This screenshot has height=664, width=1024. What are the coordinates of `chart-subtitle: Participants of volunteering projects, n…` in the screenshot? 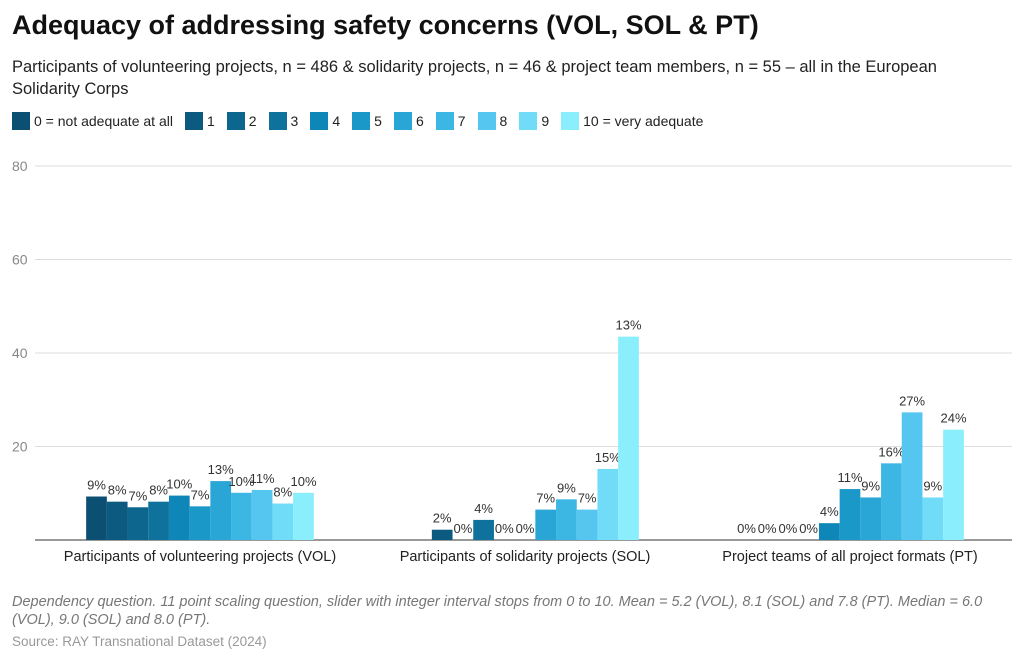 It's located at (474, 78).